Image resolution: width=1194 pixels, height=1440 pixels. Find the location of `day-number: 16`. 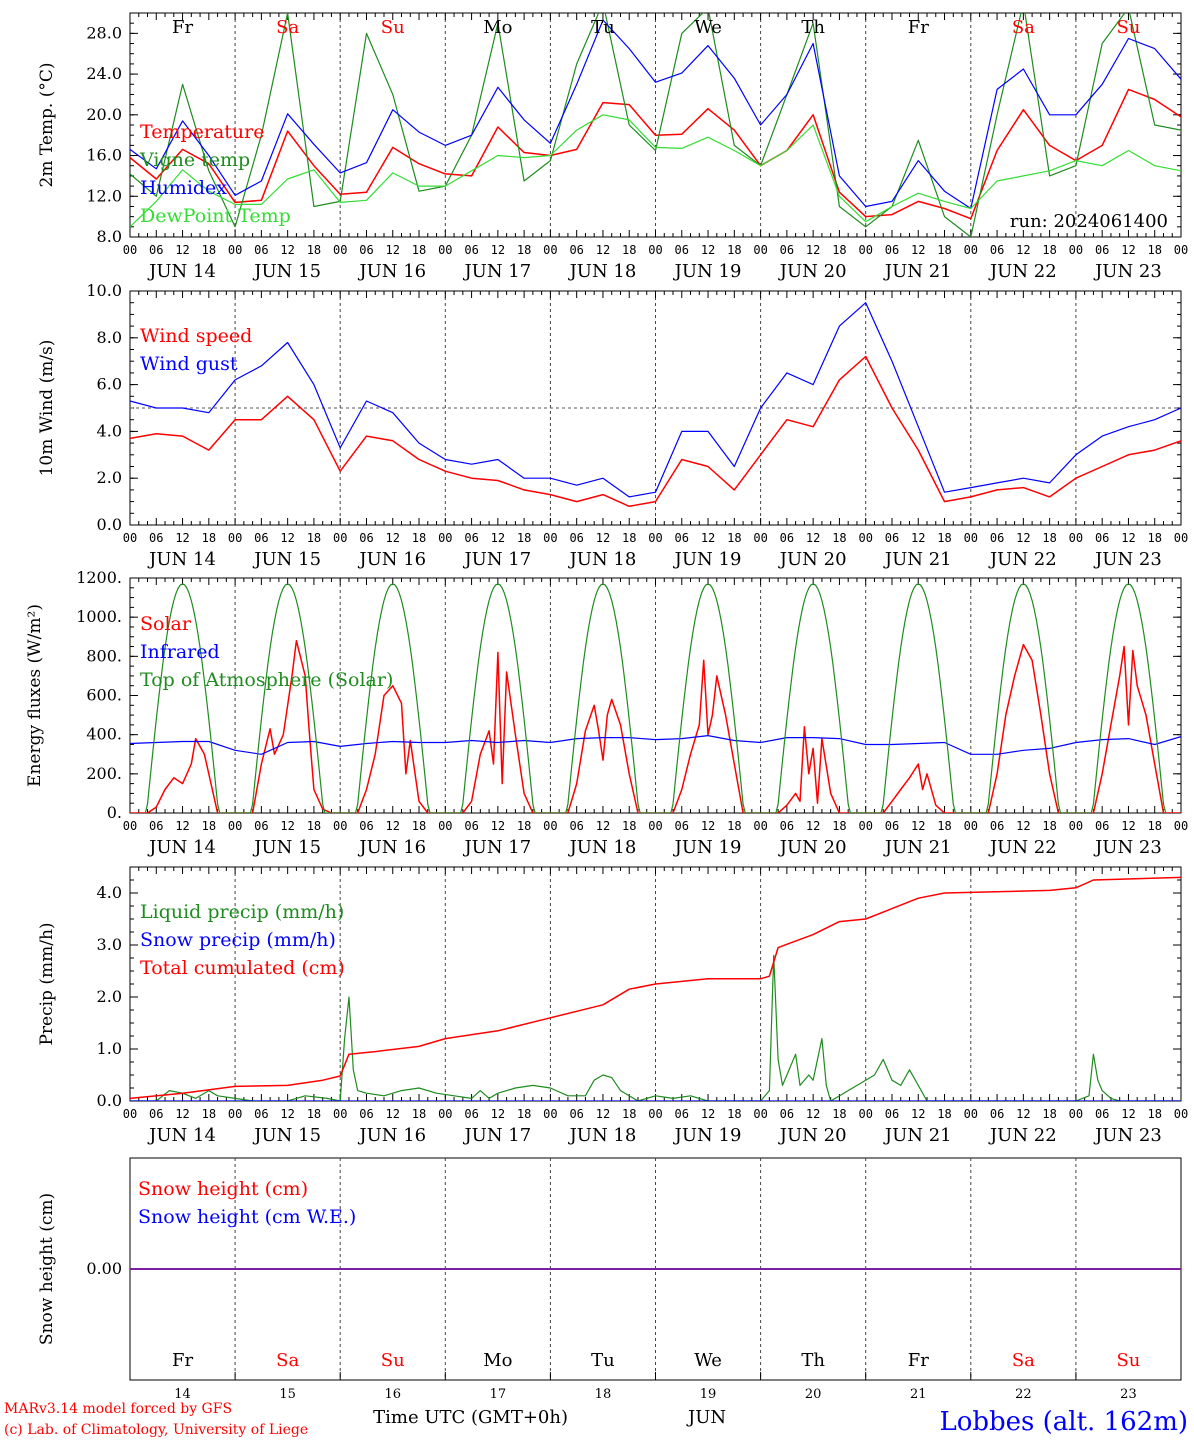

day-number: 16 is located at coordinates (392, 1394).